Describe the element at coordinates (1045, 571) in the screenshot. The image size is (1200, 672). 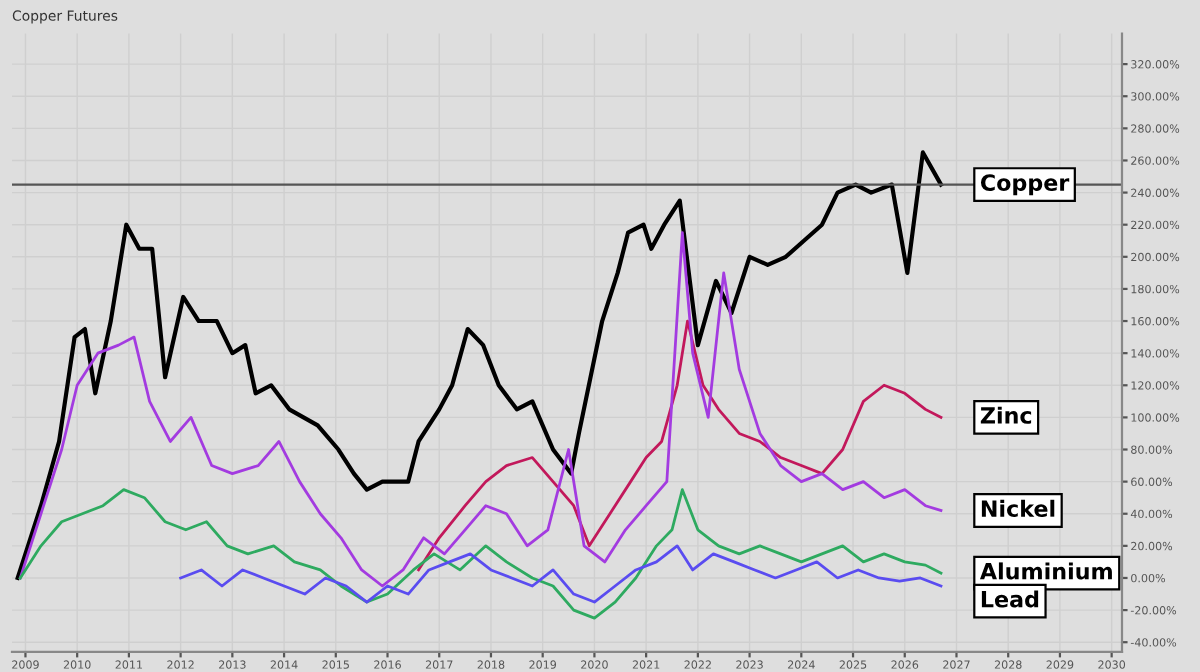
I see `series-label: Aluminium` at that location.